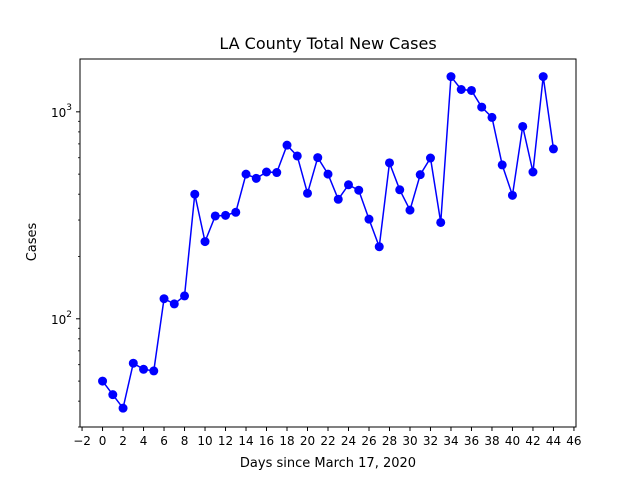 Image resolution: width=640 pixels, height=480 pixels. I want to click on y-axis: 10² 10³, so click(65, 265).